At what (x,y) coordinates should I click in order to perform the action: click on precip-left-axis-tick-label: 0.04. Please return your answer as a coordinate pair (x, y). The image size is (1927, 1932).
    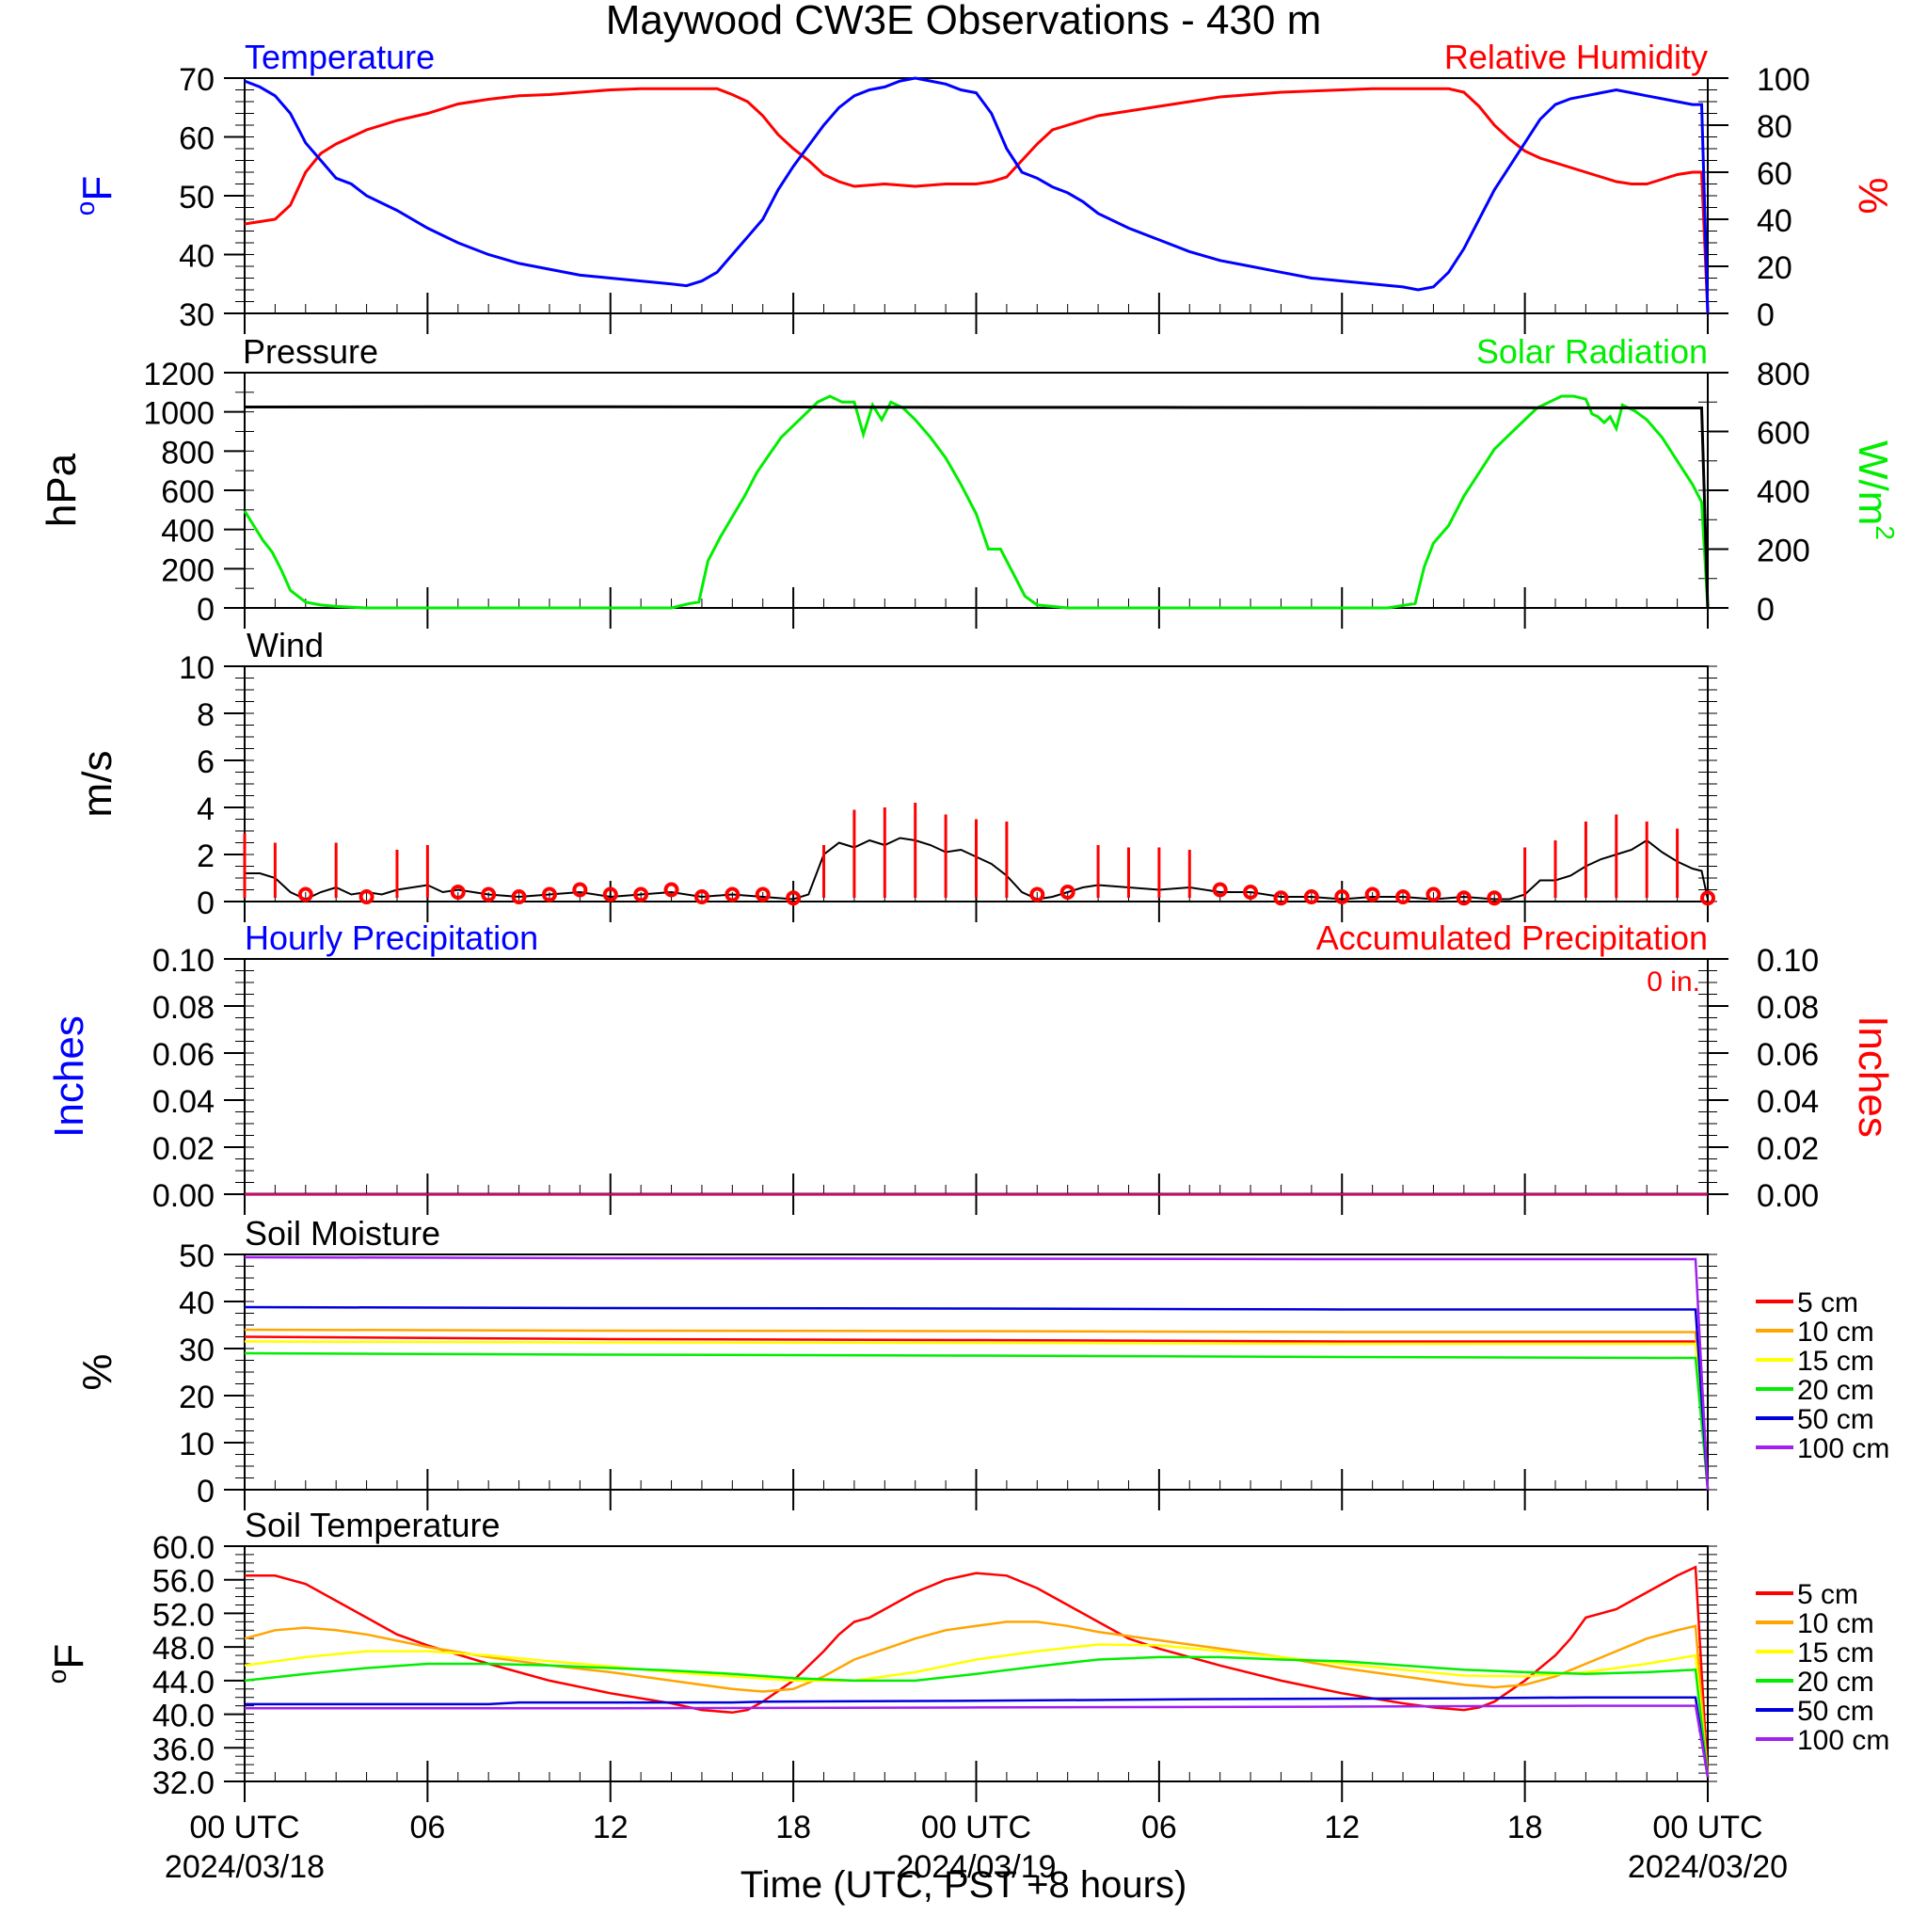
    Looking at the image, I should click on (183, 1102).